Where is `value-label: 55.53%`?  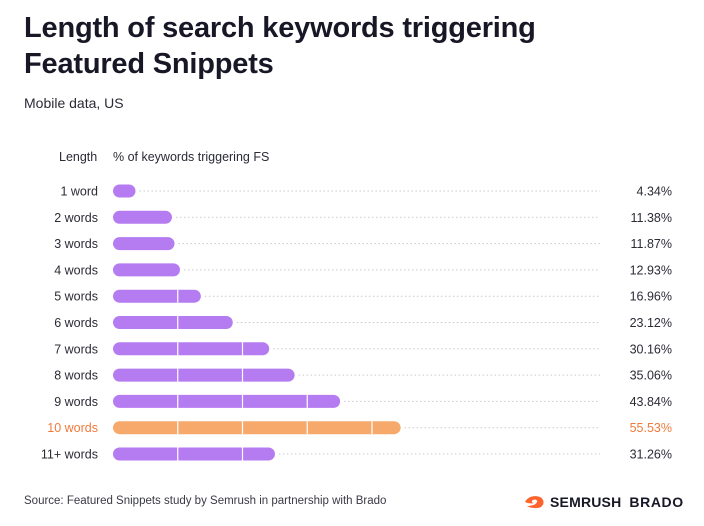 value-label: 55.53% is located at coordinates (651, 428).